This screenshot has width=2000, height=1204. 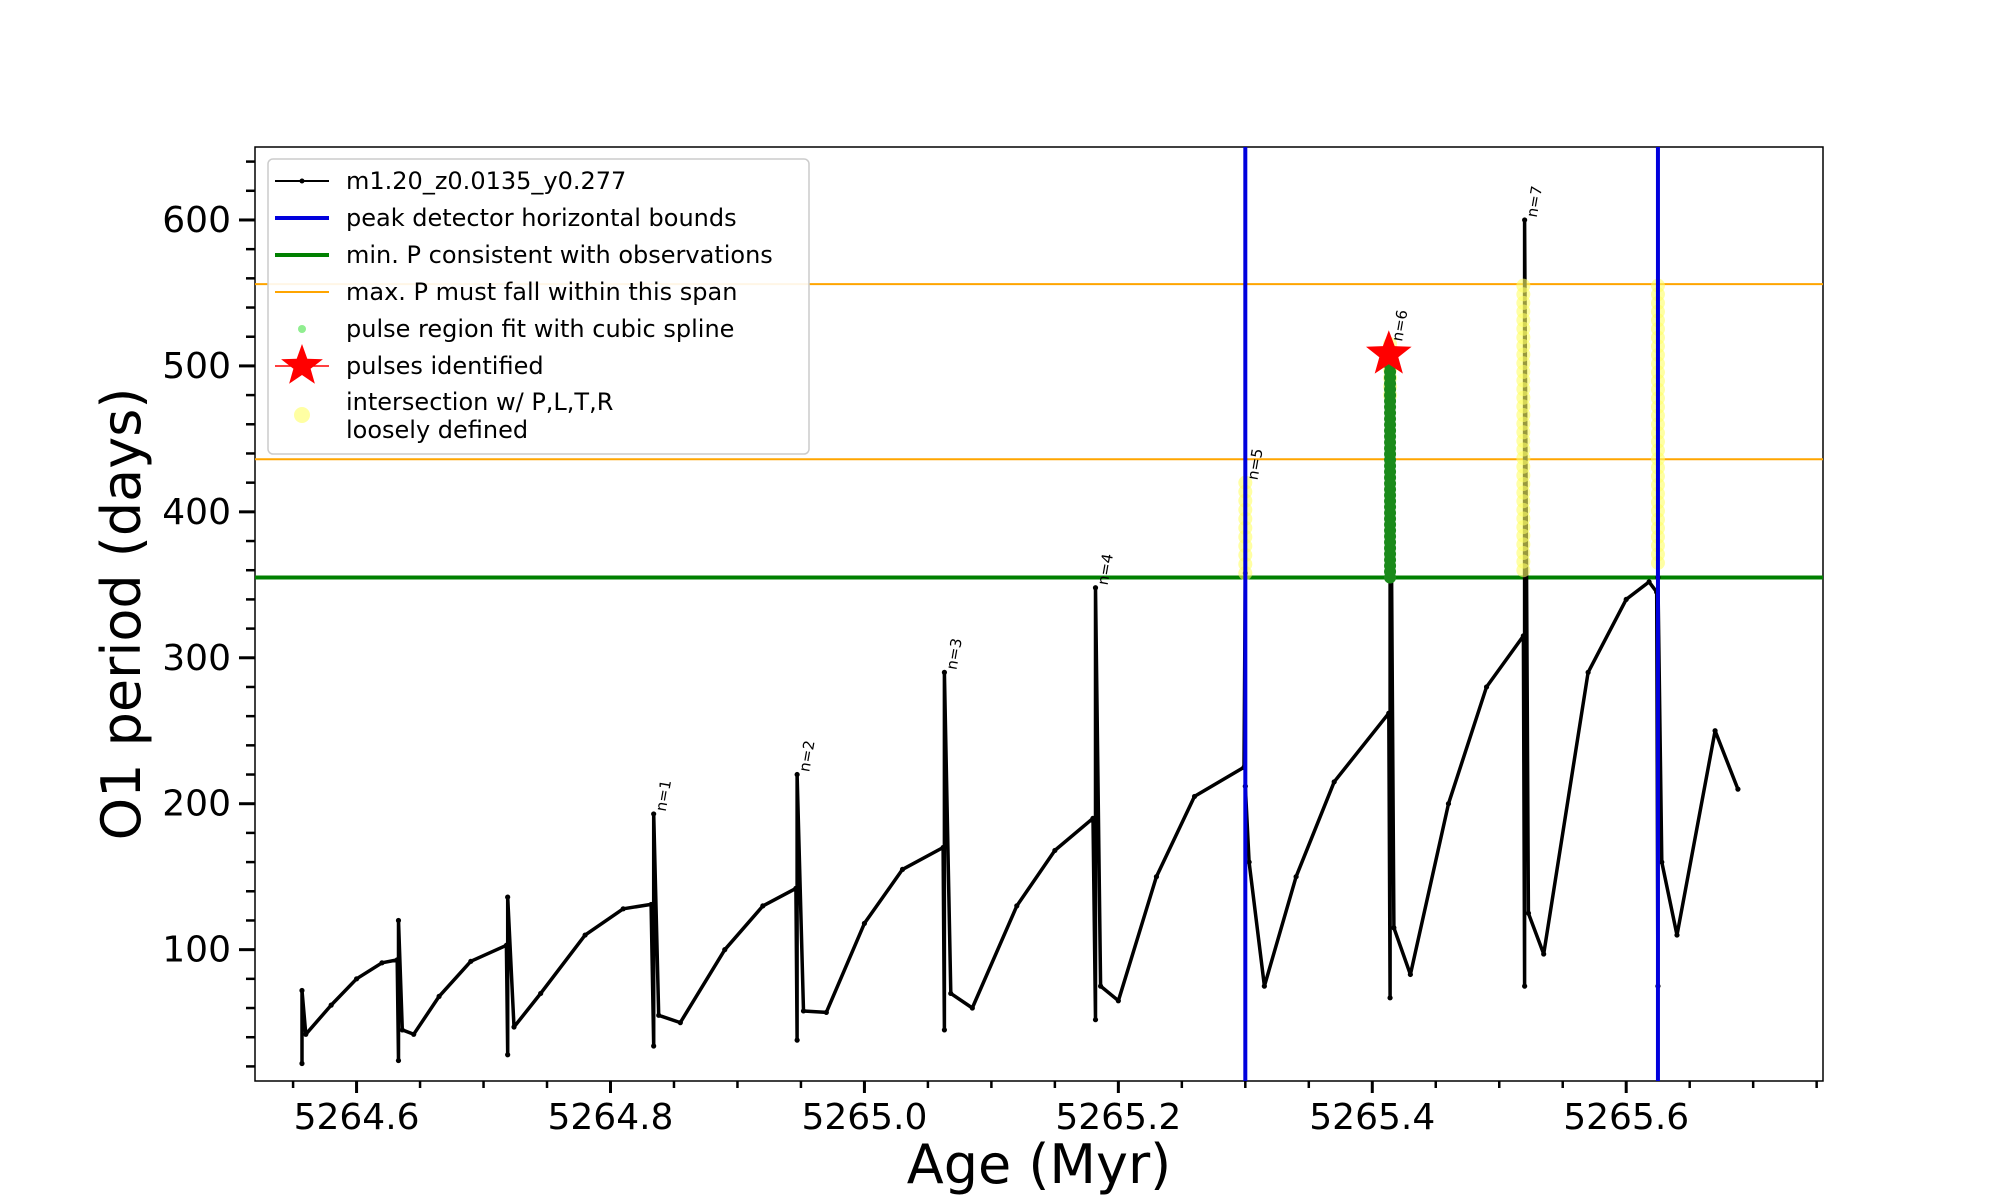 I want to click on x-tick-label: 5265.4, so click(x=1372, y=1117).